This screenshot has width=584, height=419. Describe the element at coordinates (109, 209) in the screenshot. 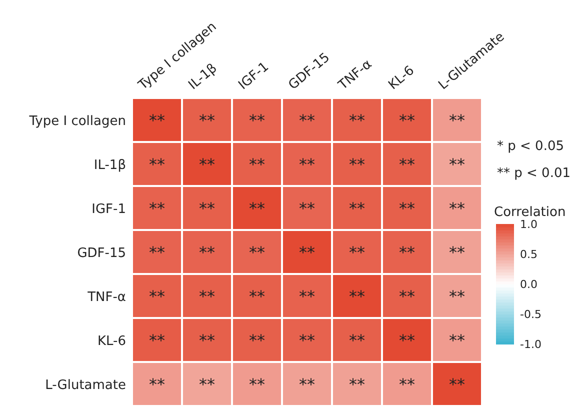

I see `y-tick-label: IGF-1` at that location.